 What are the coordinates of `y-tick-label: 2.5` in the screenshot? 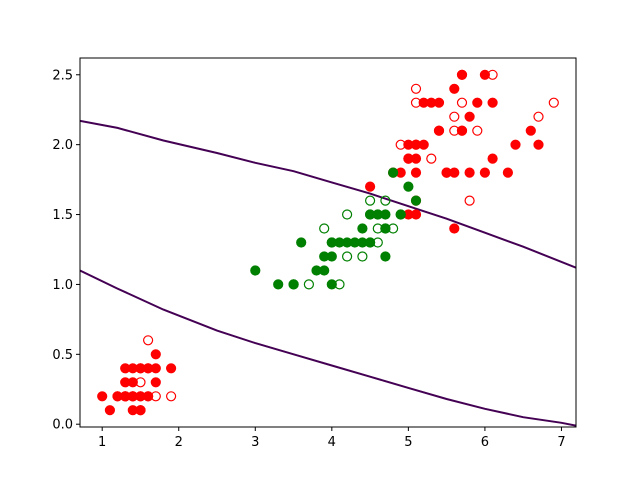 It's located at (62, 75).